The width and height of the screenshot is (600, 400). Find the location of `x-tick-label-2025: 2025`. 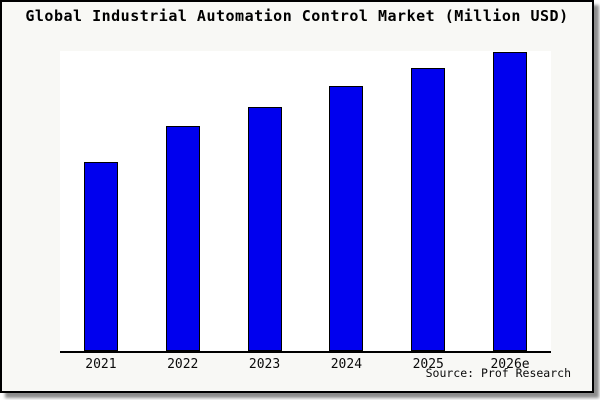

x-tick-label-2025: 2025 is located at coordinates (428, 364).